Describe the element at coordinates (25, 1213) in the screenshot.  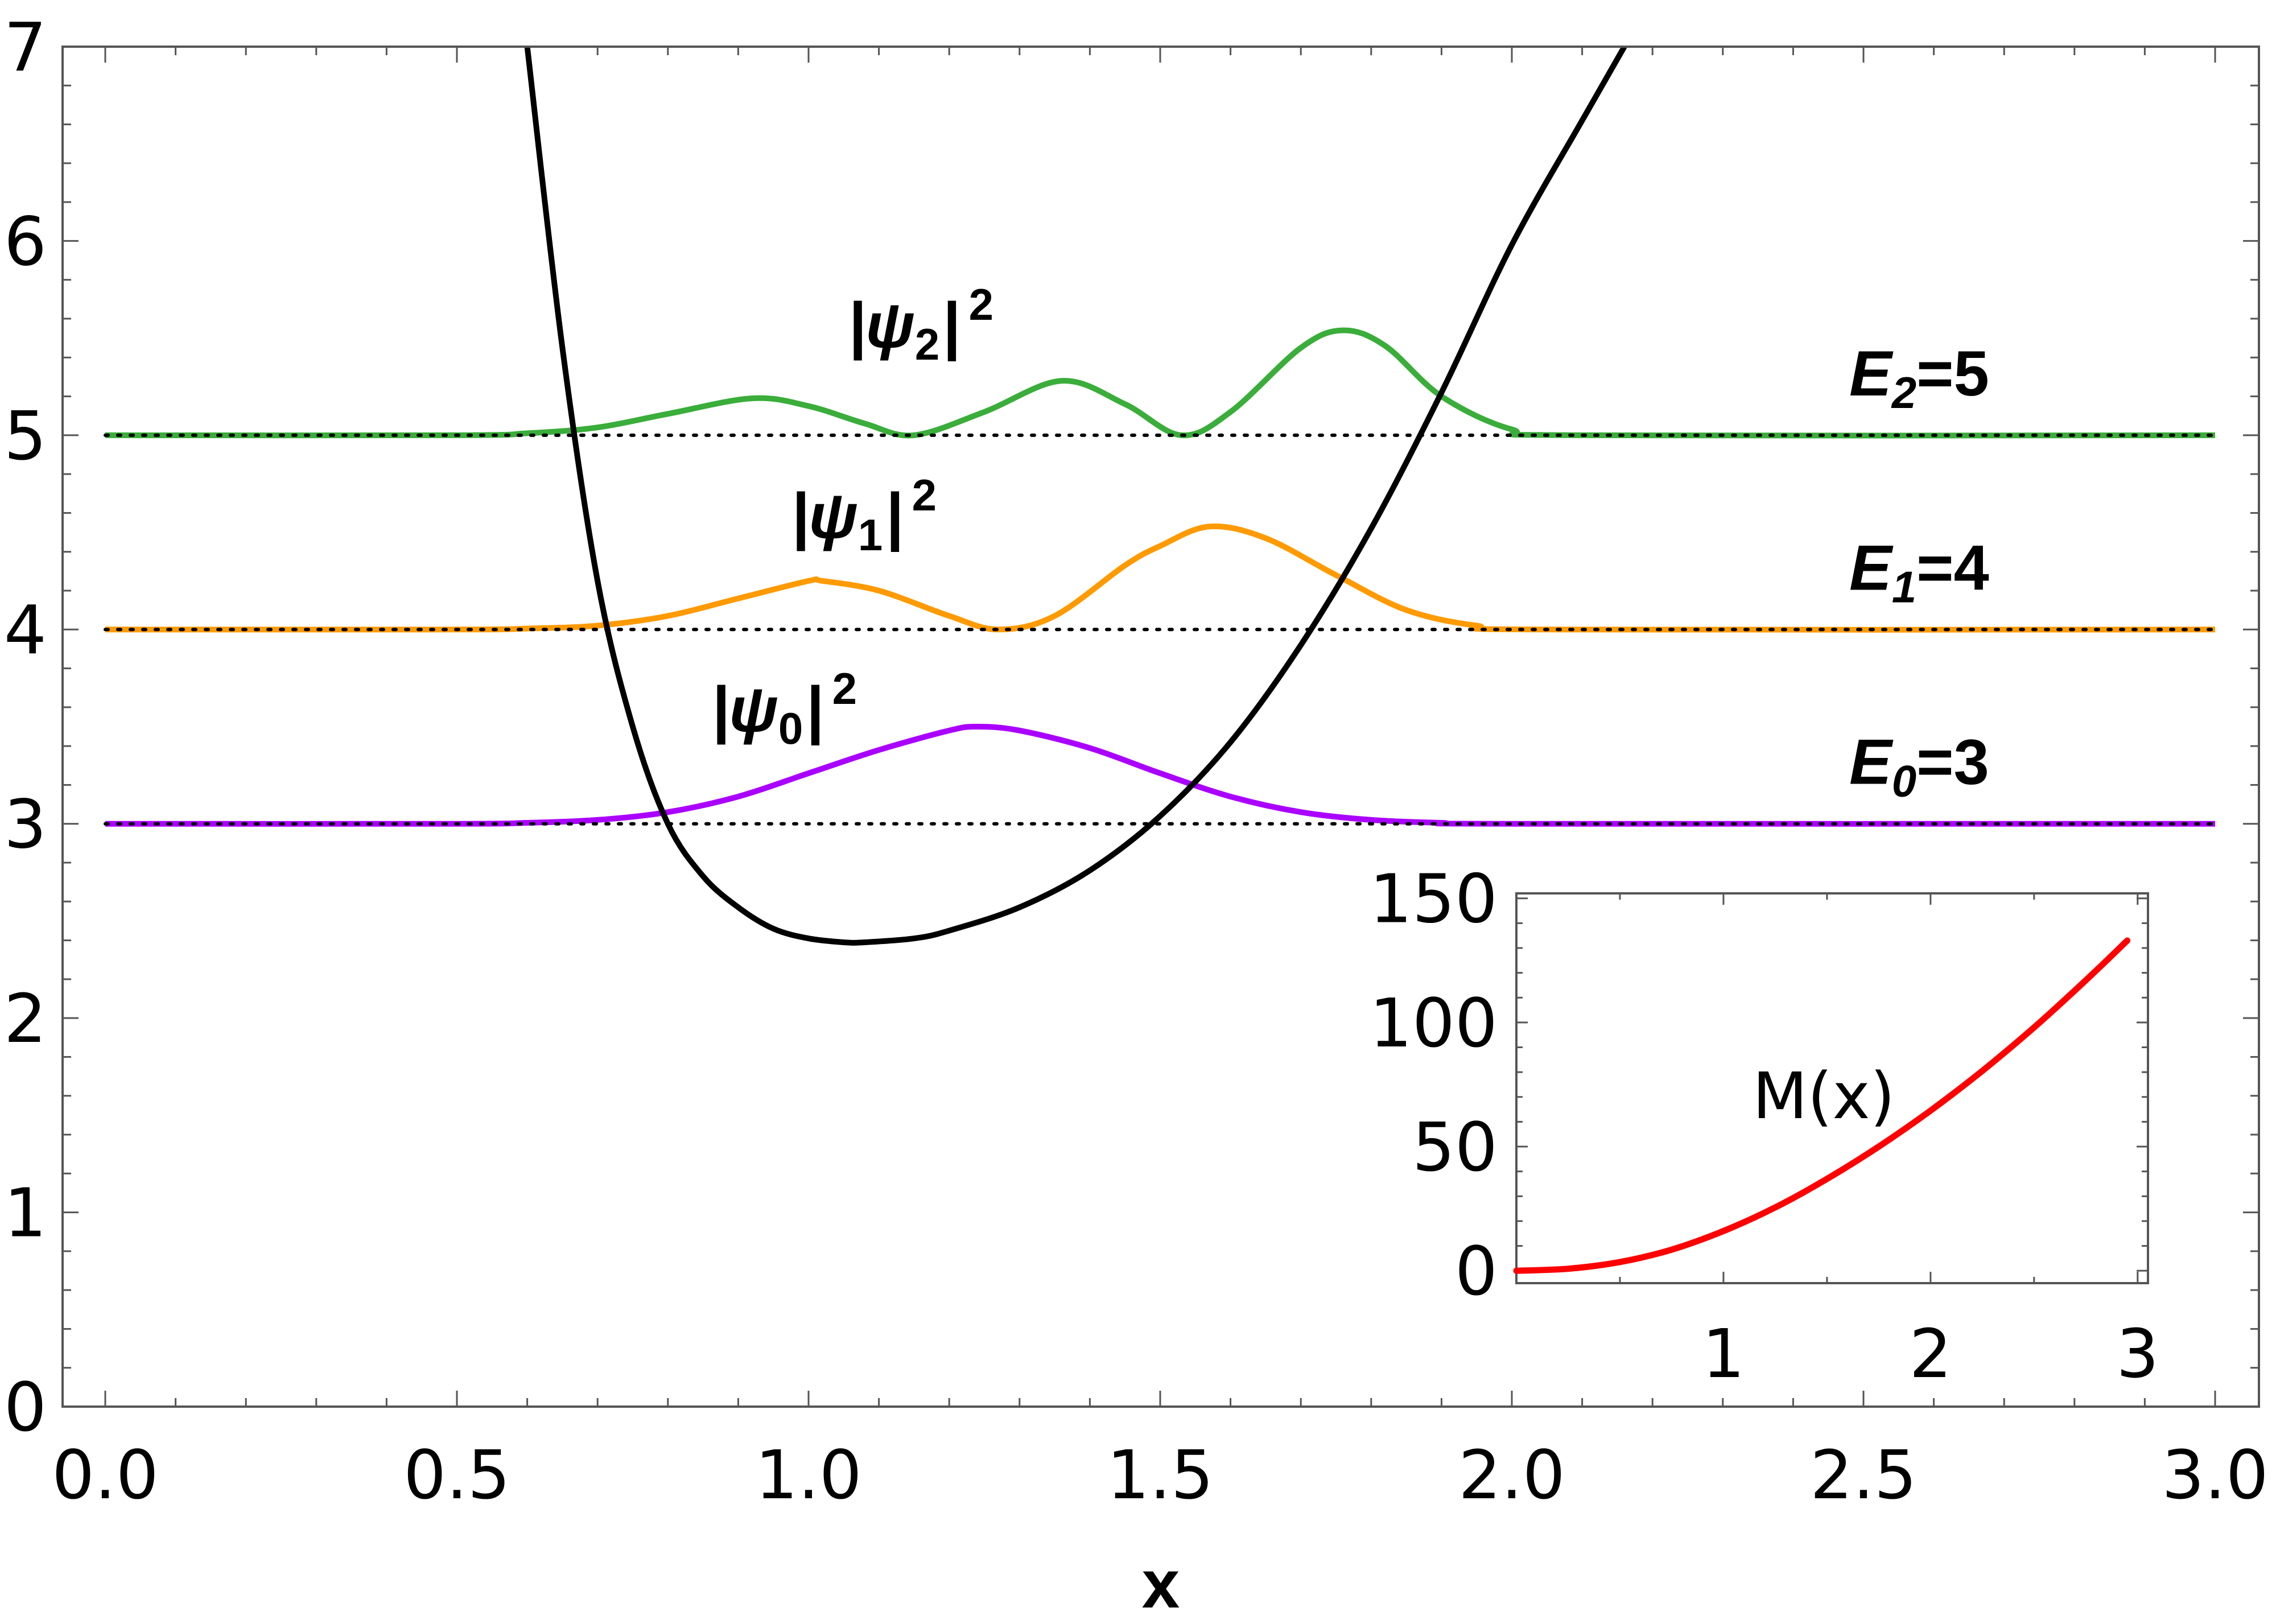
I see `y-tick-label: 1` at that location.